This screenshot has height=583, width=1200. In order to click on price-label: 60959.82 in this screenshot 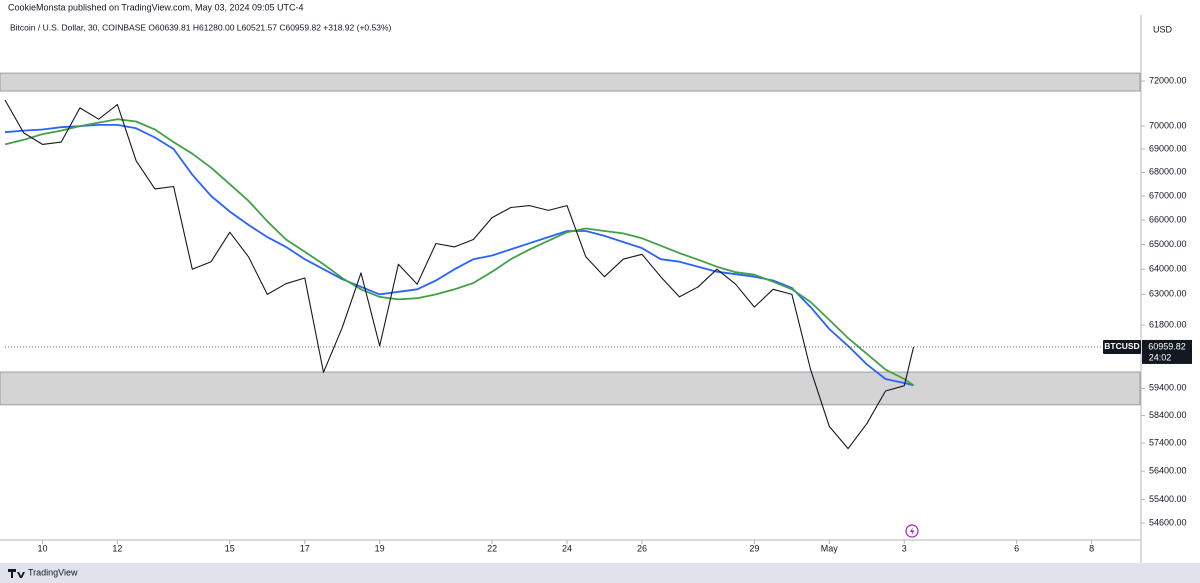, I will do `click(1167, 346)`.